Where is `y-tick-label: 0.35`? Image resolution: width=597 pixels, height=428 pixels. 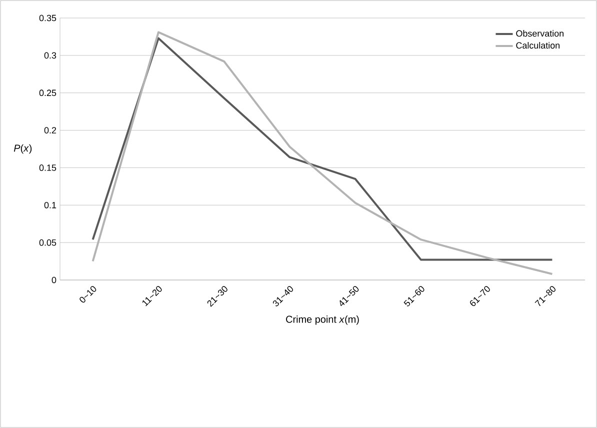
y-tick-label: 0.35 is located at coordinates (47, 18).